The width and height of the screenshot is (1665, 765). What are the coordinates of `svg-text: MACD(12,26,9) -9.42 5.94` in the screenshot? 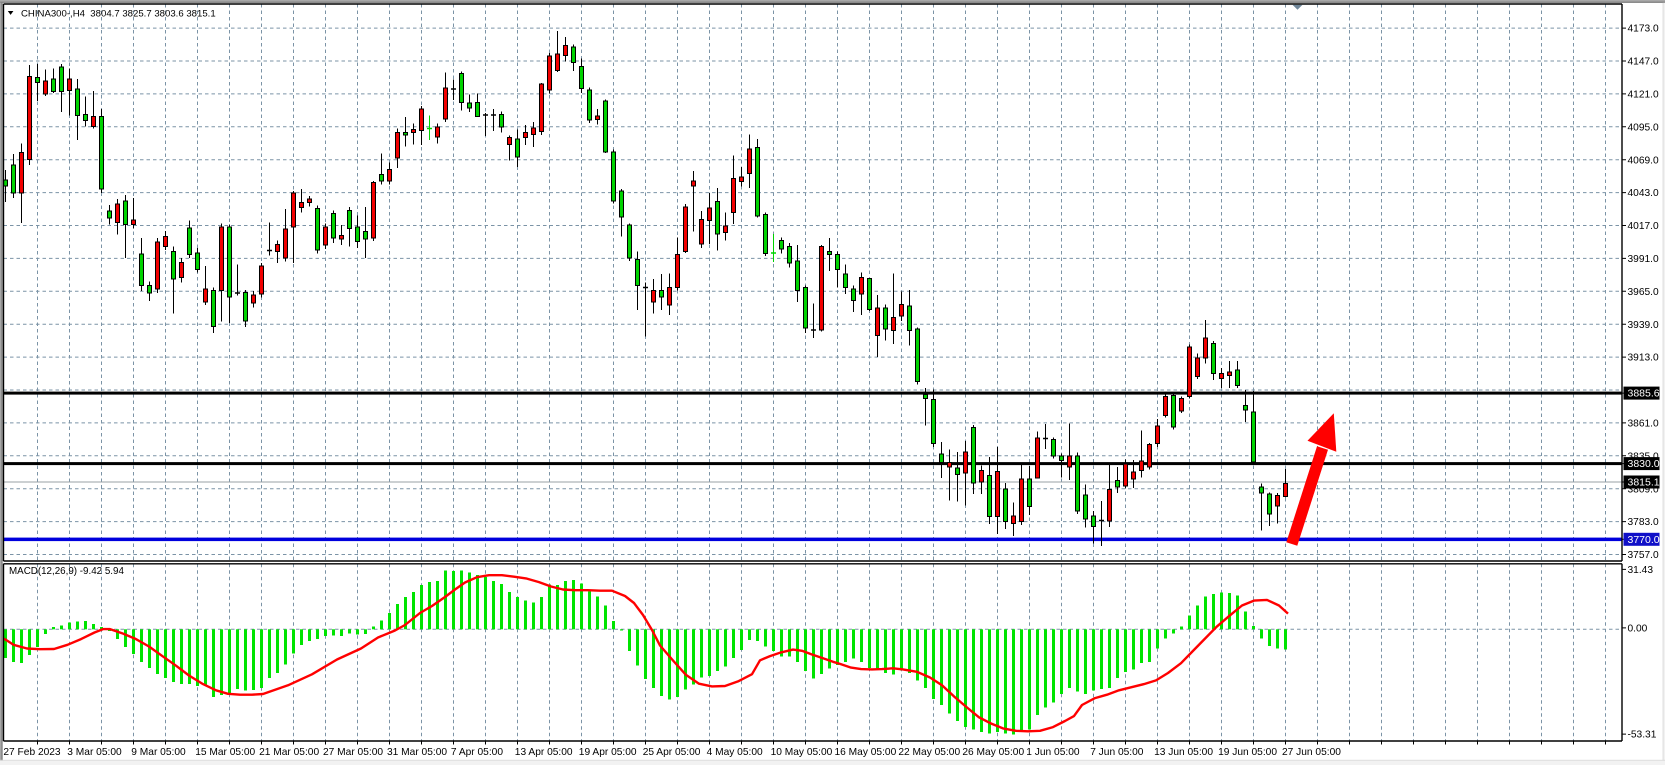 It's located at (66, 571).